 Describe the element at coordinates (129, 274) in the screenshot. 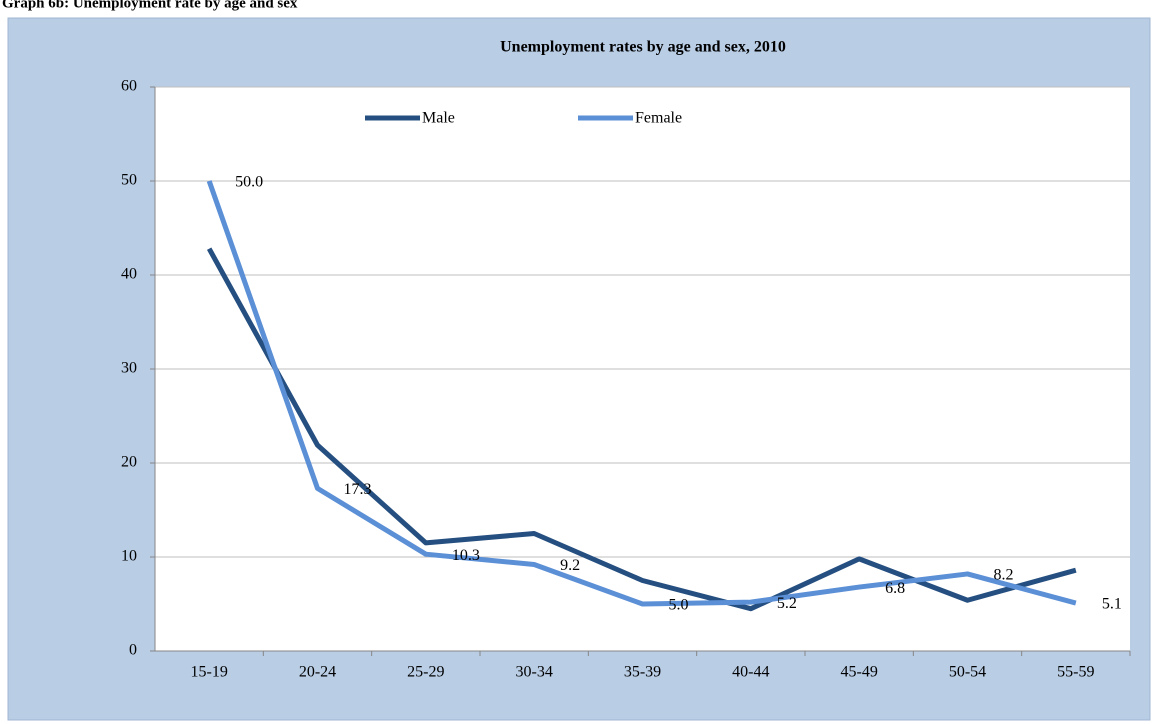

I see `y-tick-label: 40` at that location.